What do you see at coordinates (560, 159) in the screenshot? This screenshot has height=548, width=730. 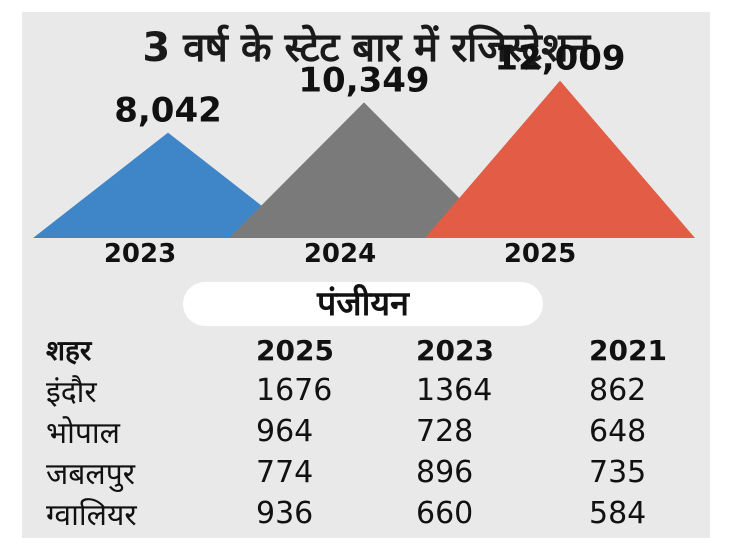 I see `peak-2025` at bounding box center [560, 159].